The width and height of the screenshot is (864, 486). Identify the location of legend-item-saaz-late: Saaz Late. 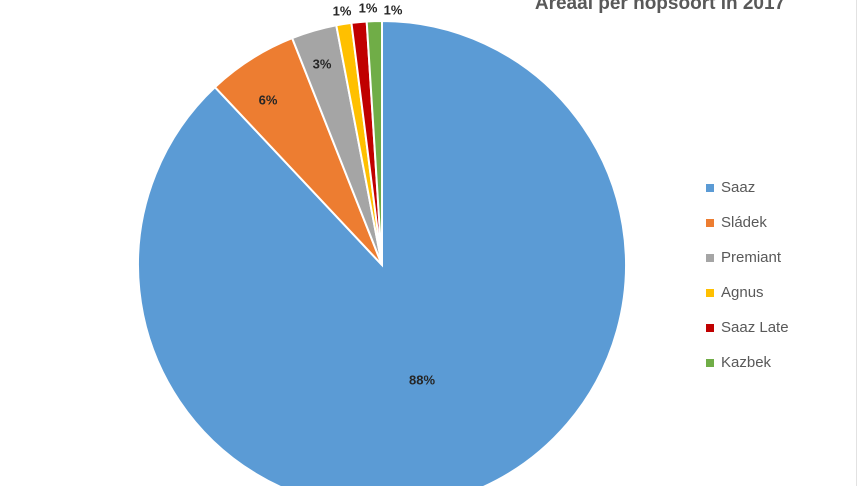
(747, 327).